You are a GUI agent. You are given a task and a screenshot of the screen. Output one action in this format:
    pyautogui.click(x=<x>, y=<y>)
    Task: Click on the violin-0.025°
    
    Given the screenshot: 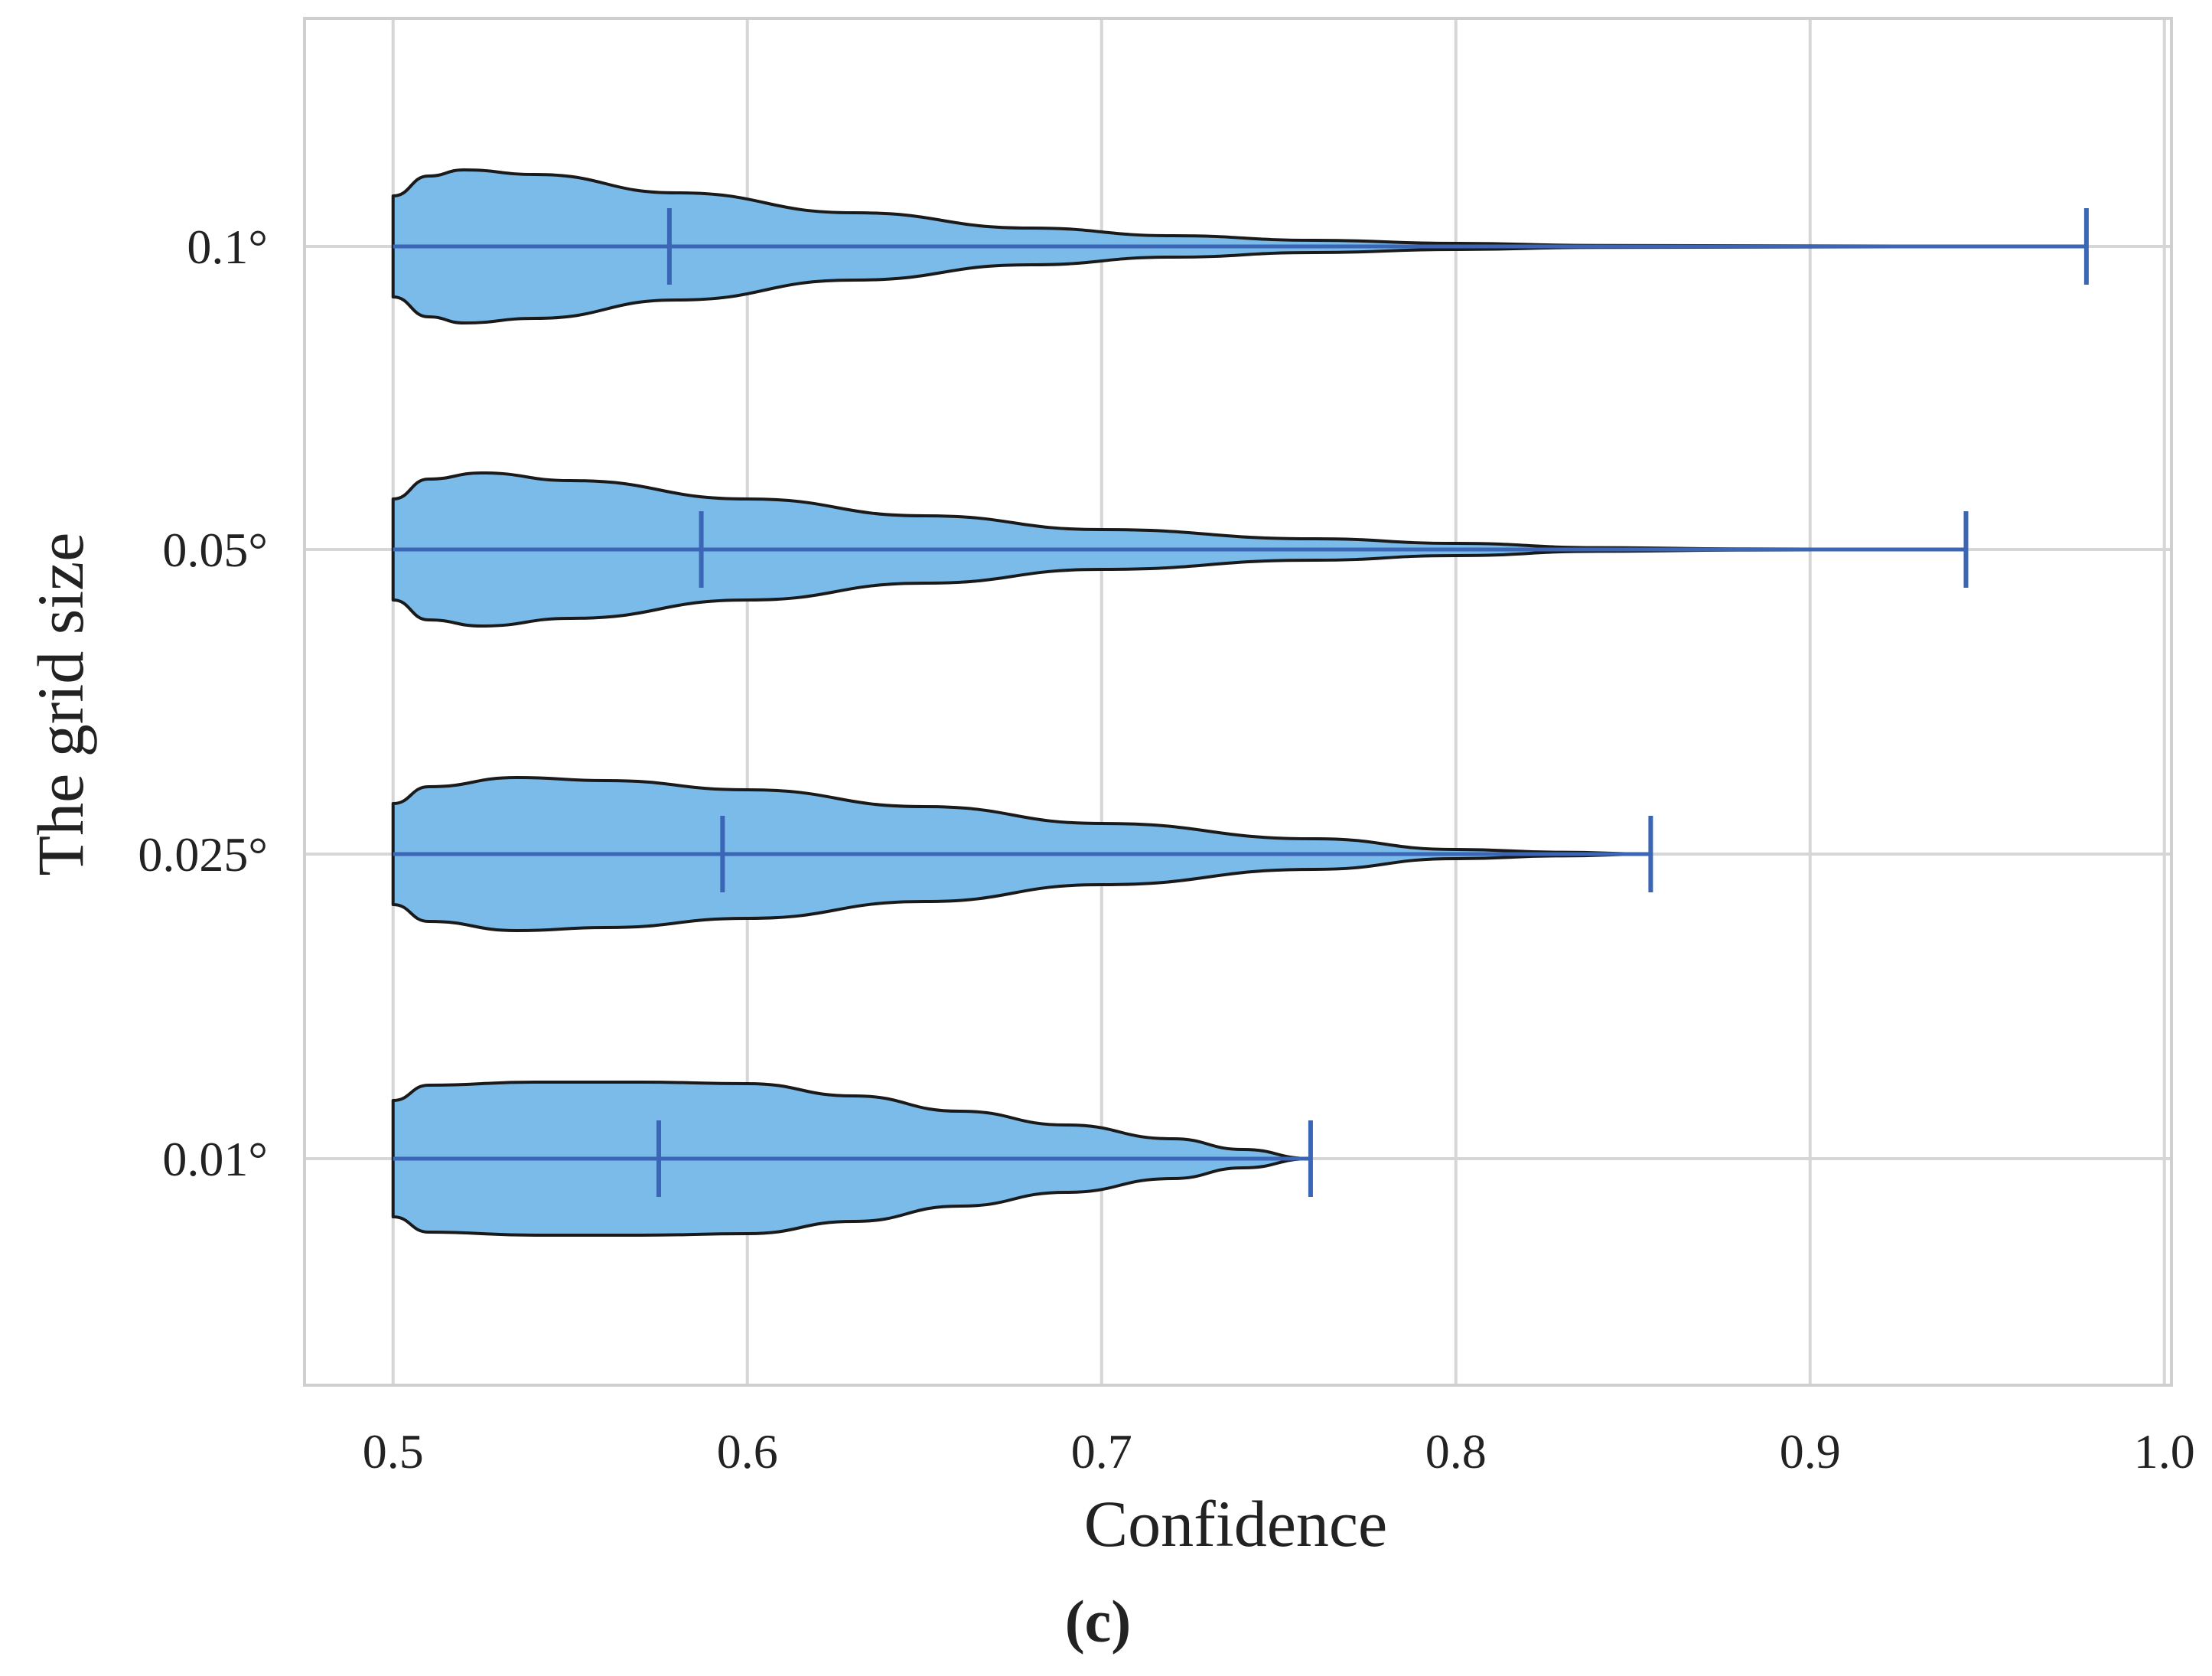 What is the action you would take?
    pyautogui.click(x=1022, y=854)
    